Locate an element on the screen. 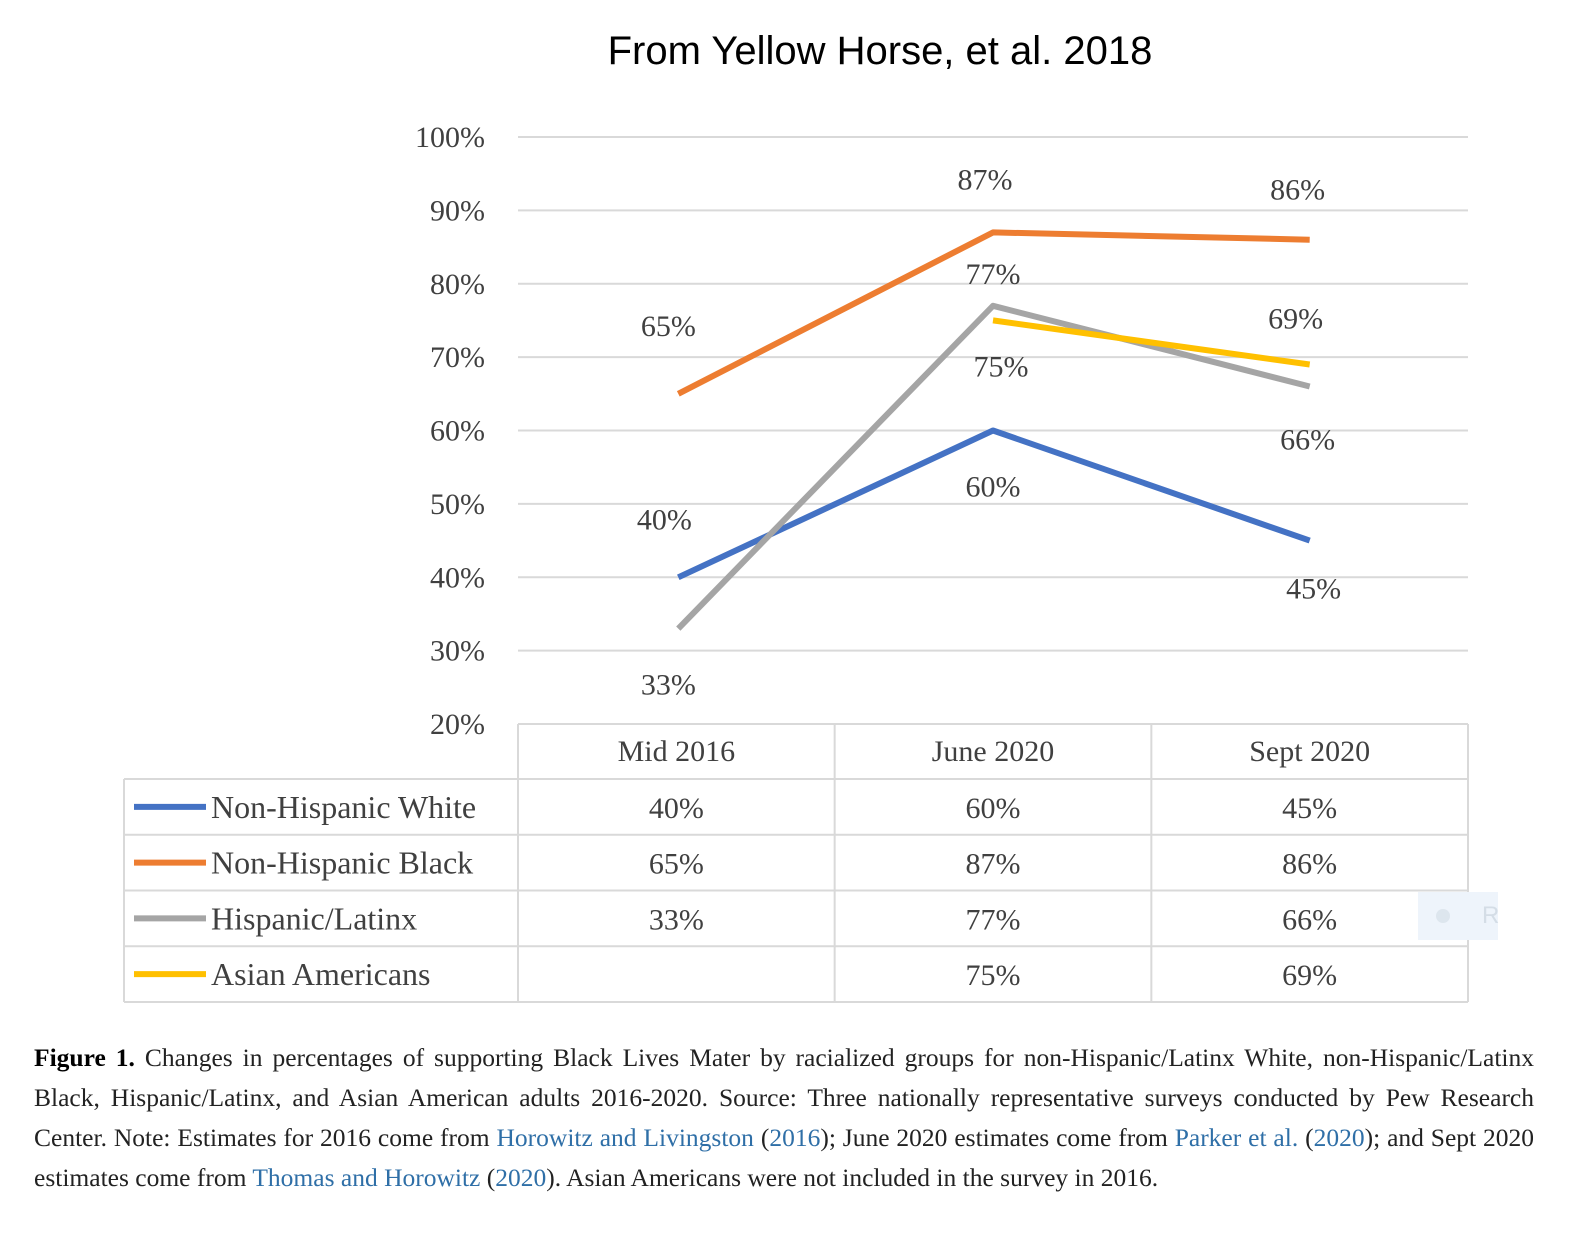  data-label: 69% is located at coordinates (1295, 318).